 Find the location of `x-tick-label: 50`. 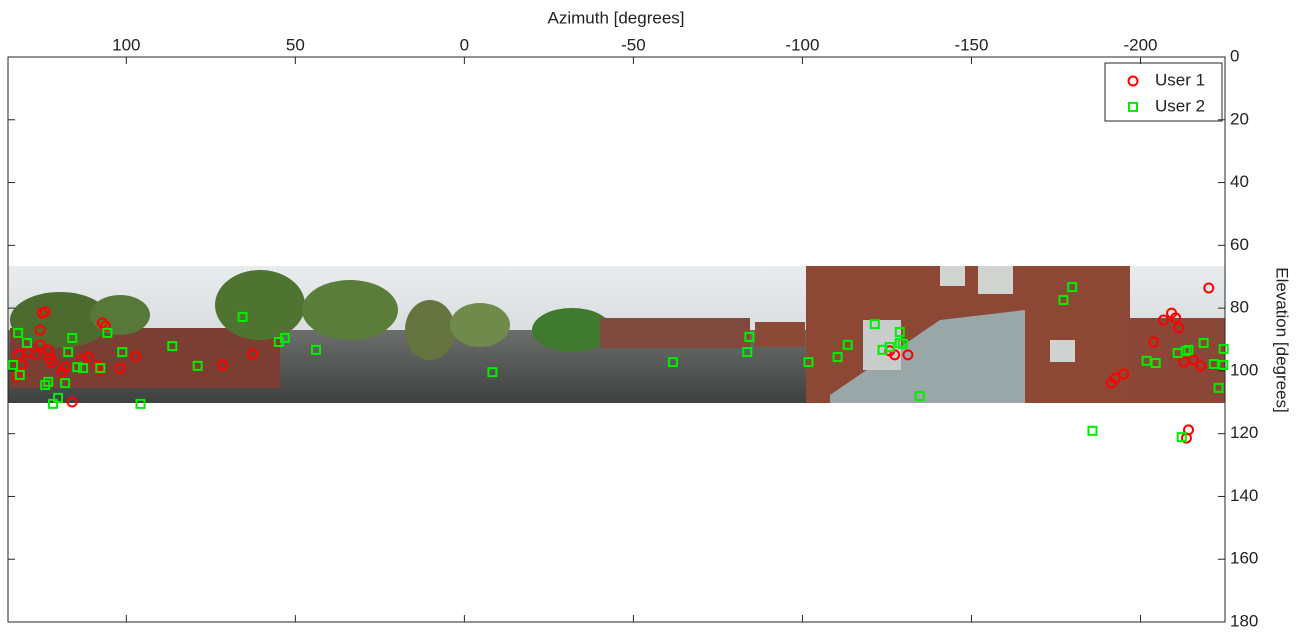

x-tick-label: 50 is located at coordinates (295, 44).